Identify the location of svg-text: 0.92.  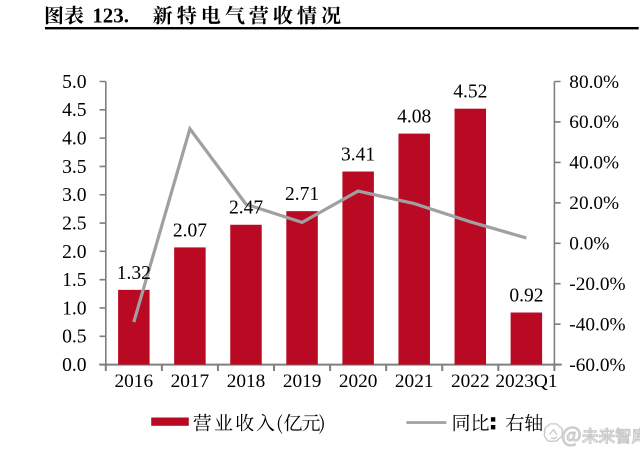
(526, 296).